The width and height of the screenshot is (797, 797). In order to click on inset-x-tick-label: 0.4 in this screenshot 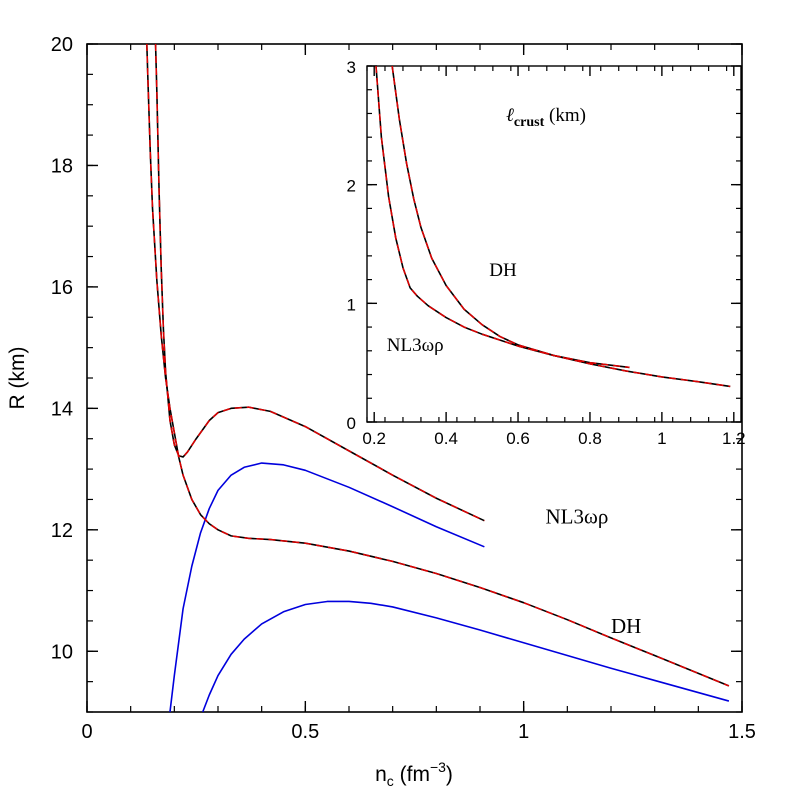, I will do `click(446, 438)`.